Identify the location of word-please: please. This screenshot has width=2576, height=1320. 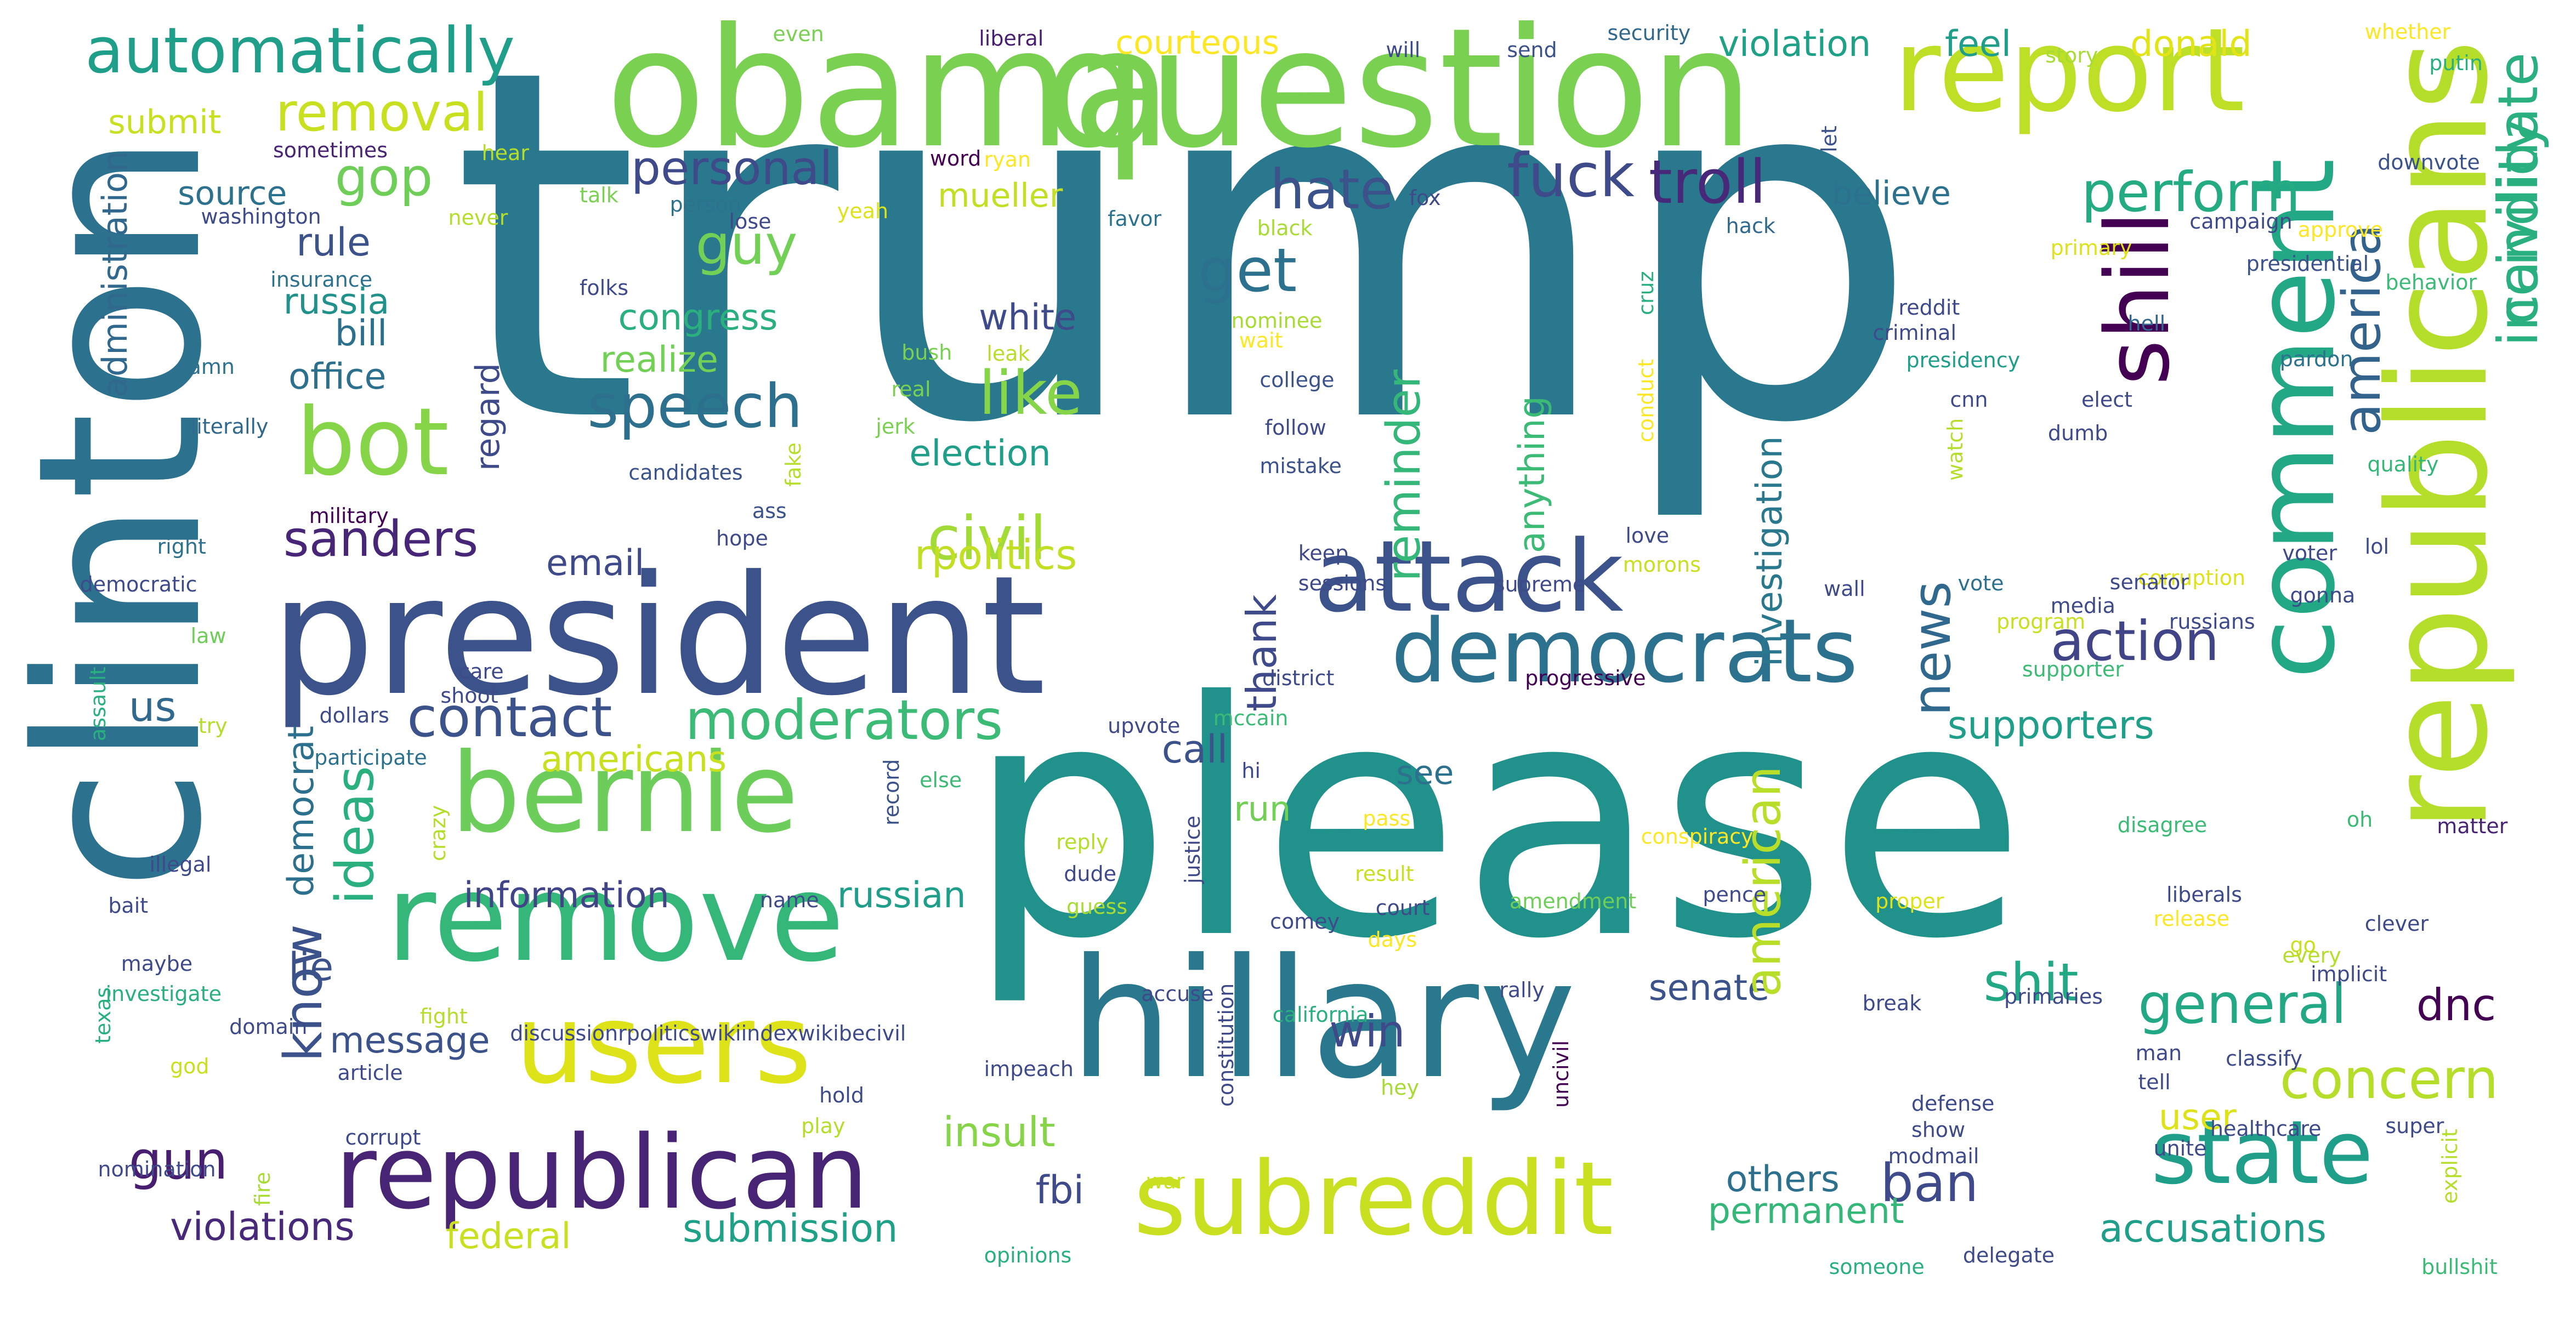
(1497, 821).